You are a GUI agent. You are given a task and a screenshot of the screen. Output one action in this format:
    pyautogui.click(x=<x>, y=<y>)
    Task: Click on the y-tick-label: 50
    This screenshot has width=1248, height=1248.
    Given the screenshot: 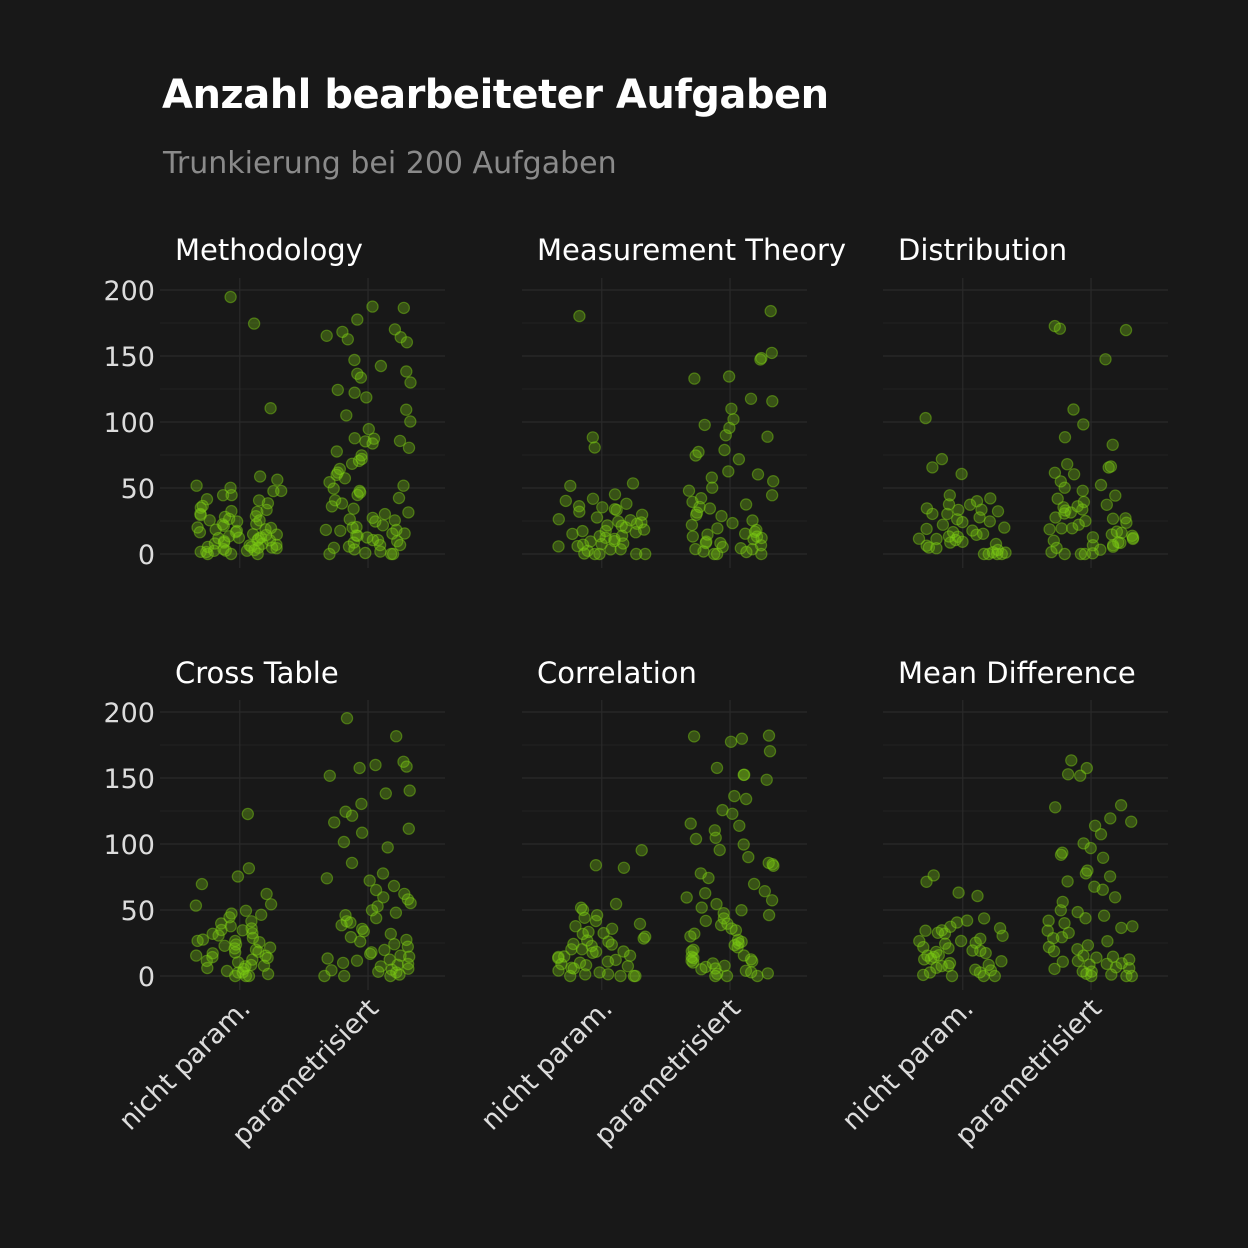 What is the action you would take?
    pyautogui.click(x=138, y=489)
    